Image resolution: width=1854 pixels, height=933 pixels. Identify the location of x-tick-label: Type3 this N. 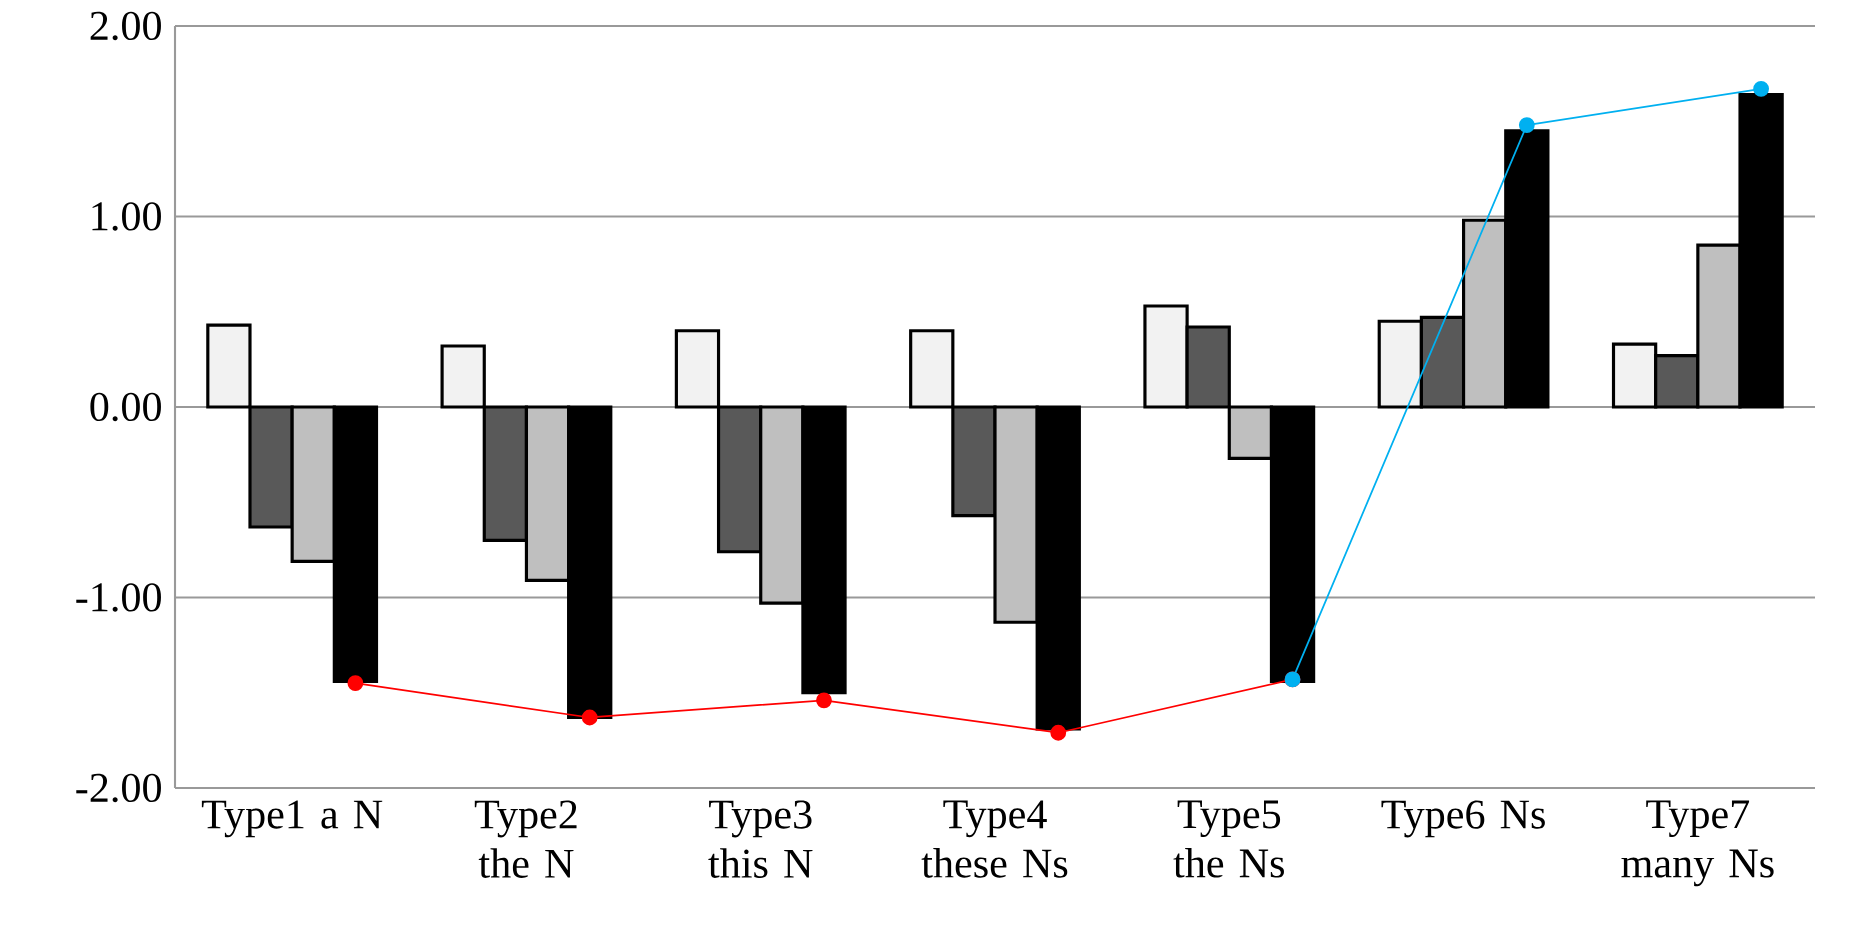
(760, 839).